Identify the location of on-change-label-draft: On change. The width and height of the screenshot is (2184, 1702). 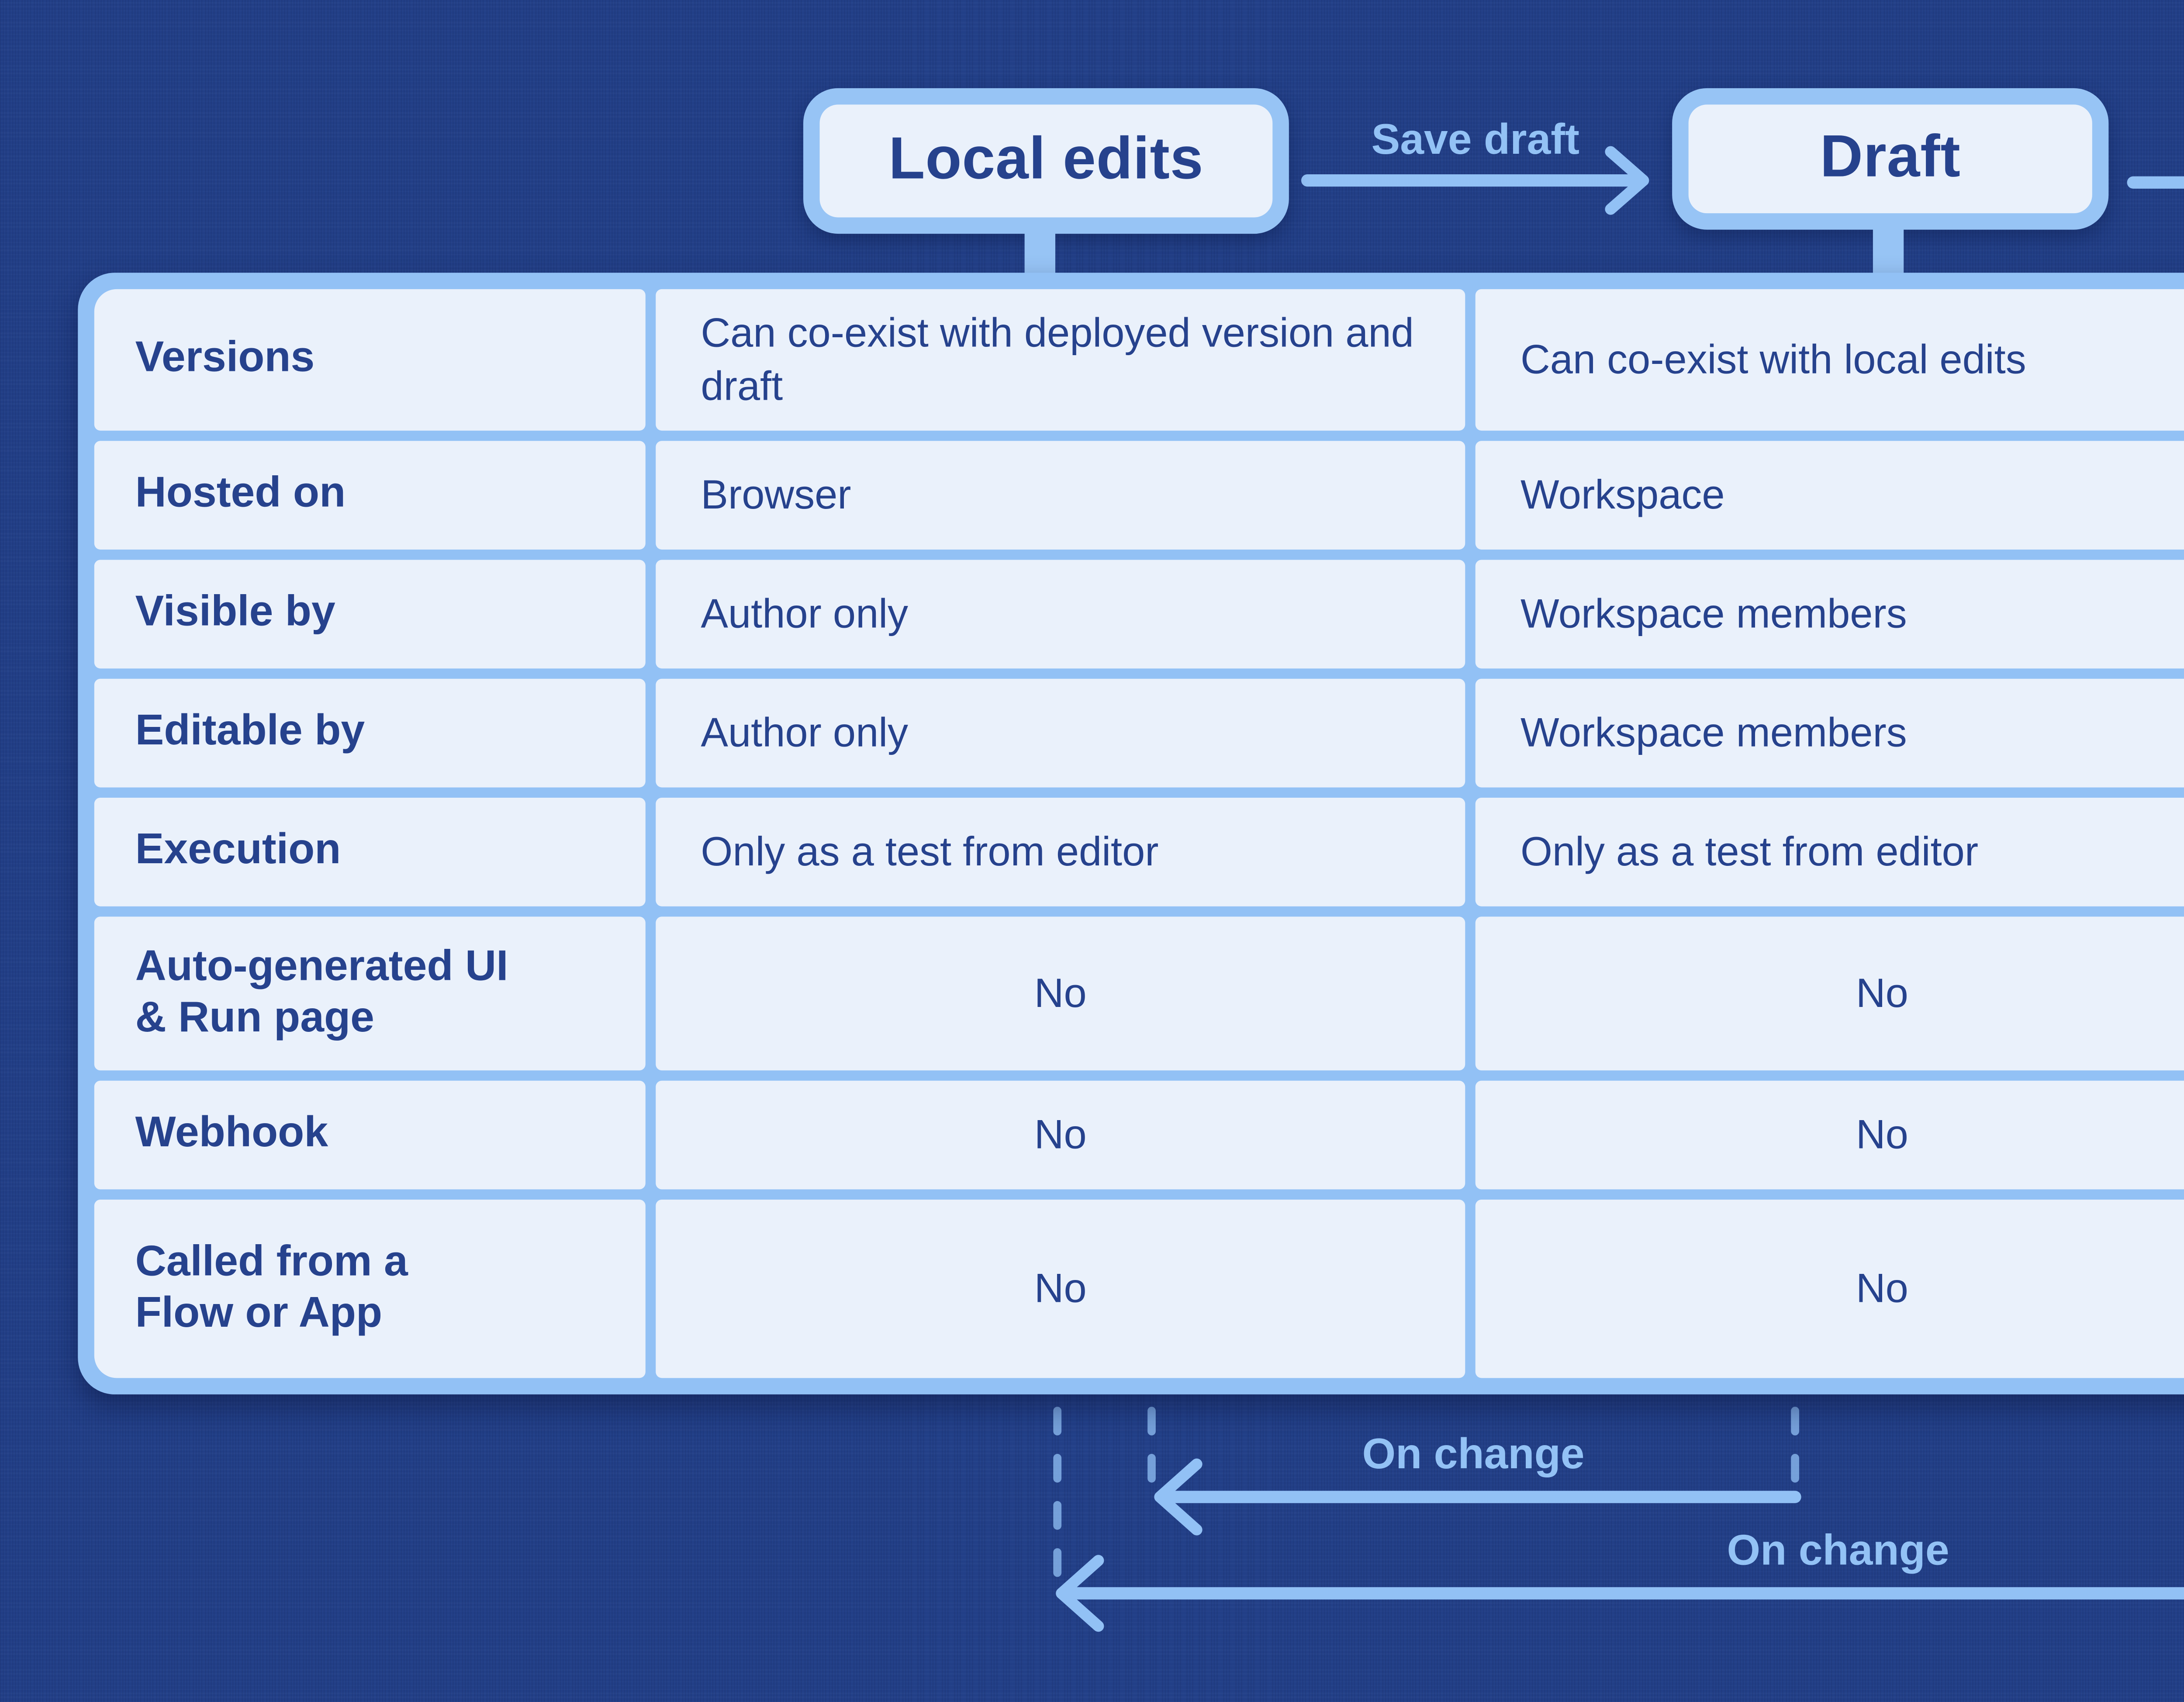
(1473, 1455).